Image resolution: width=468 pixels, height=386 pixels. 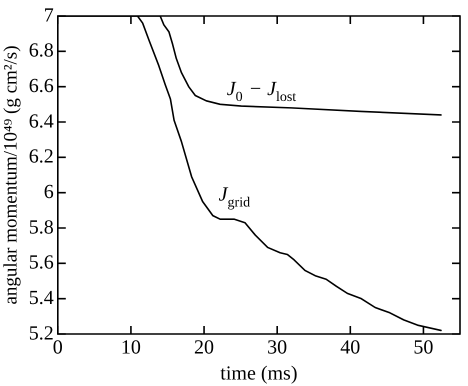 I want to click on y-tick-label: 5.2, so click(x=41, y=333).